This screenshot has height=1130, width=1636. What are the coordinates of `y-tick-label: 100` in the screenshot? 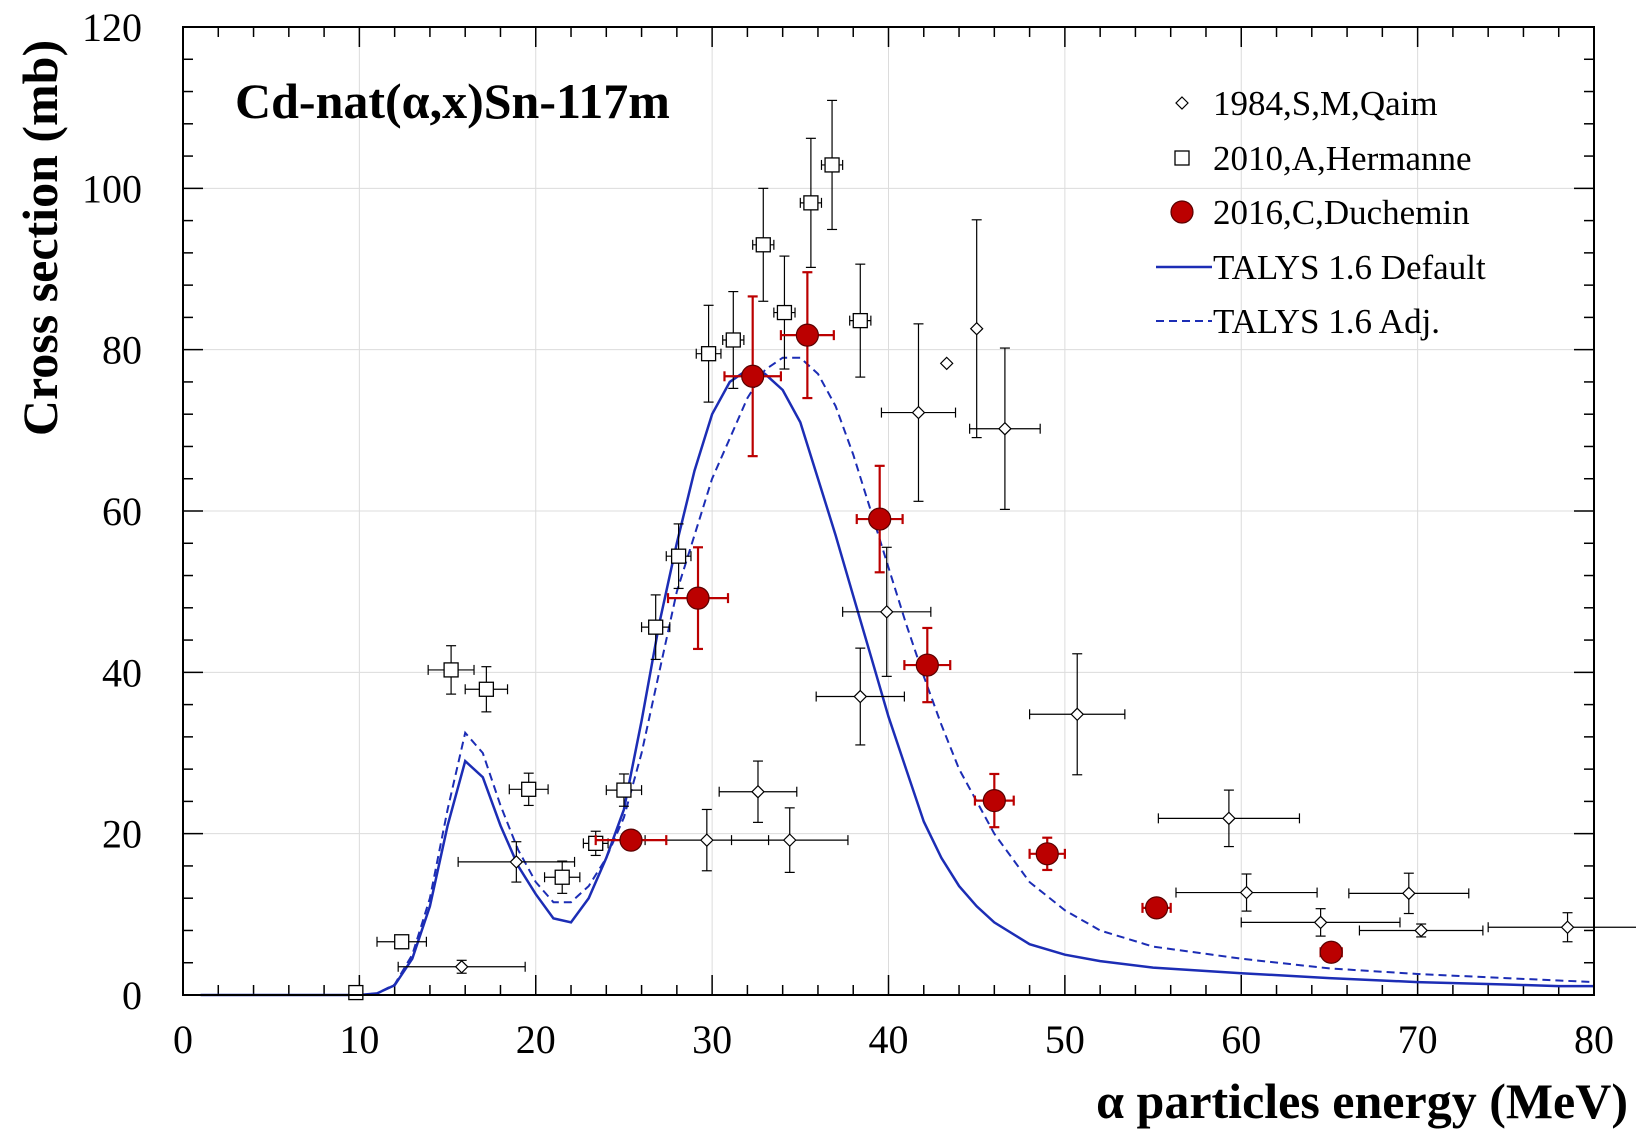 It's located at (112, 188).